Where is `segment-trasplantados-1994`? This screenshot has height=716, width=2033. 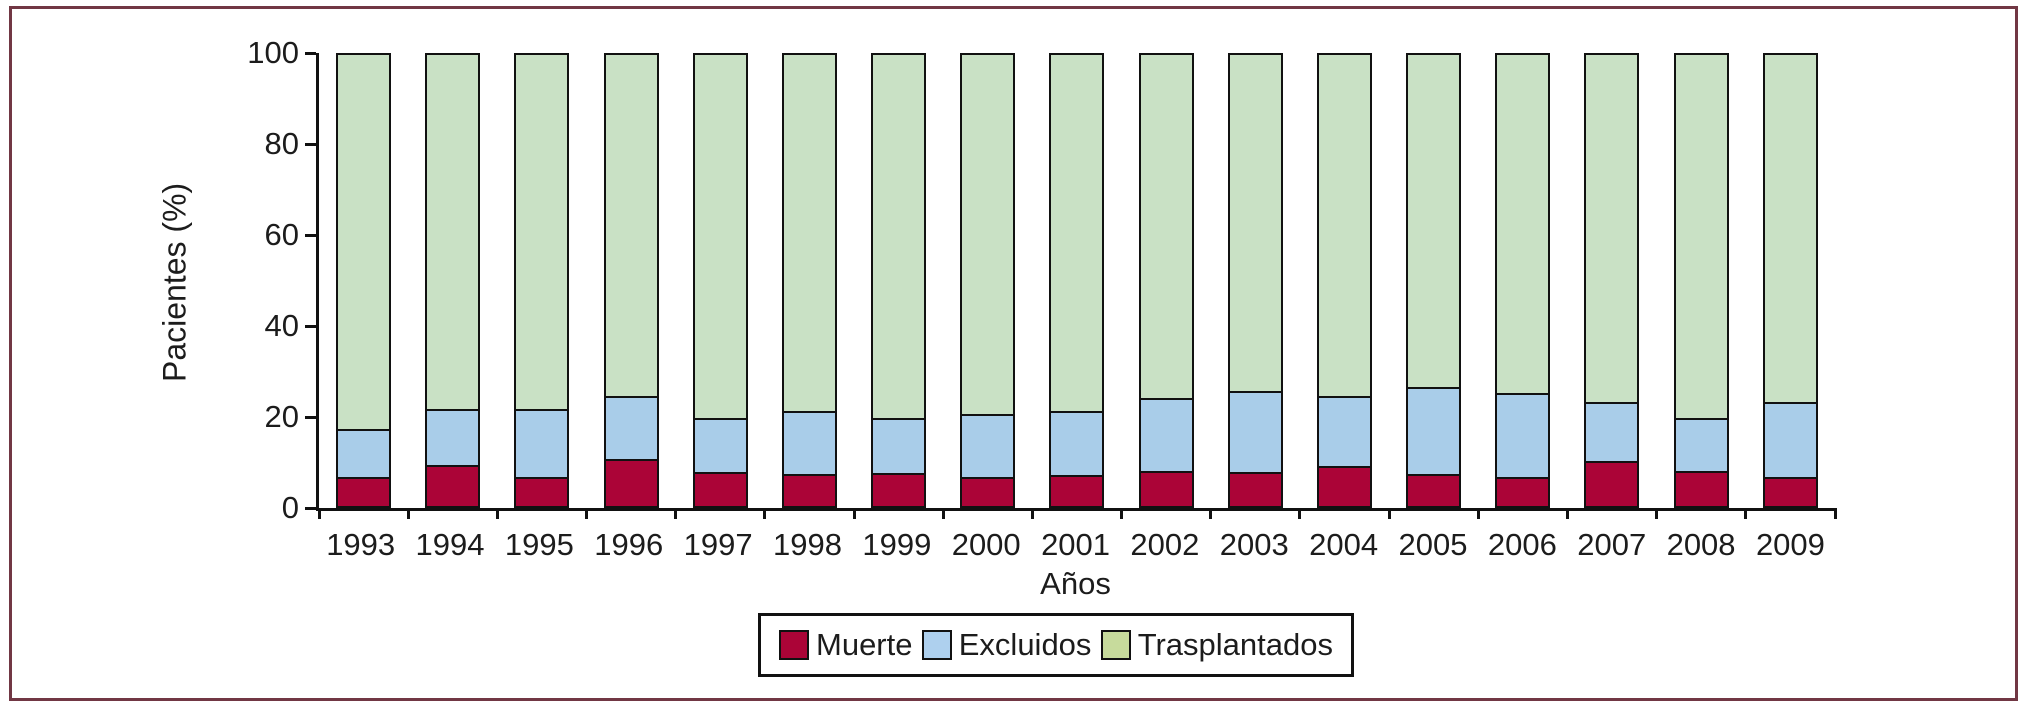
segment-trasplantados-1994 is located at coordinates (453, 232).